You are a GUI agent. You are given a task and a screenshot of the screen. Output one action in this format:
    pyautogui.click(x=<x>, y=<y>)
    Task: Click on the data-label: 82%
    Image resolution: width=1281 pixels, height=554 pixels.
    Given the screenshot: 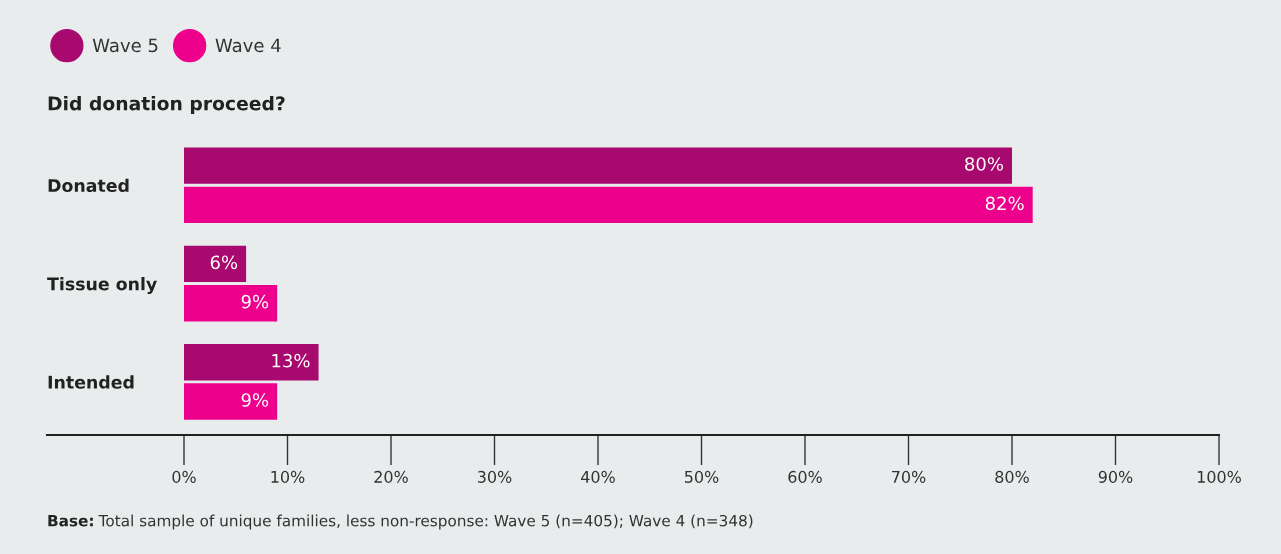 What is the action you would take?
    pyautogui.click(x=1004, y=203)
    